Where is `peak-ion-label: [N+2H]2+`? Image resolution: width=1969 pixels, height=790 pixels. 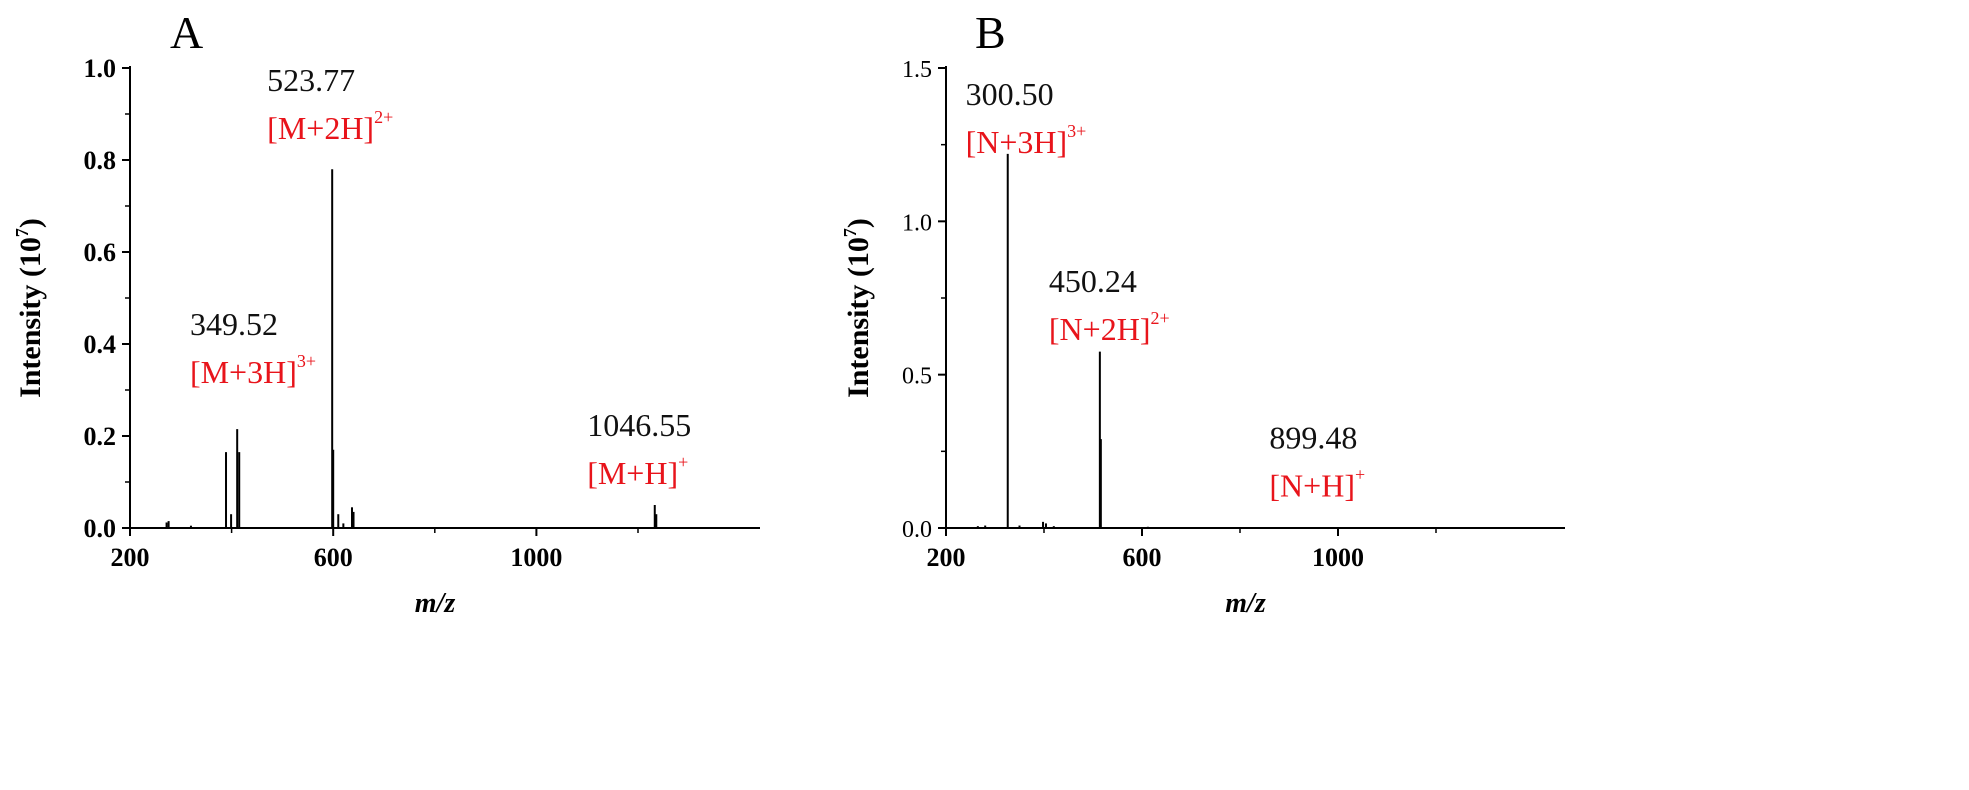 peak-ion-label: [N+2H]2+ is located at coordinates (1109, 327).